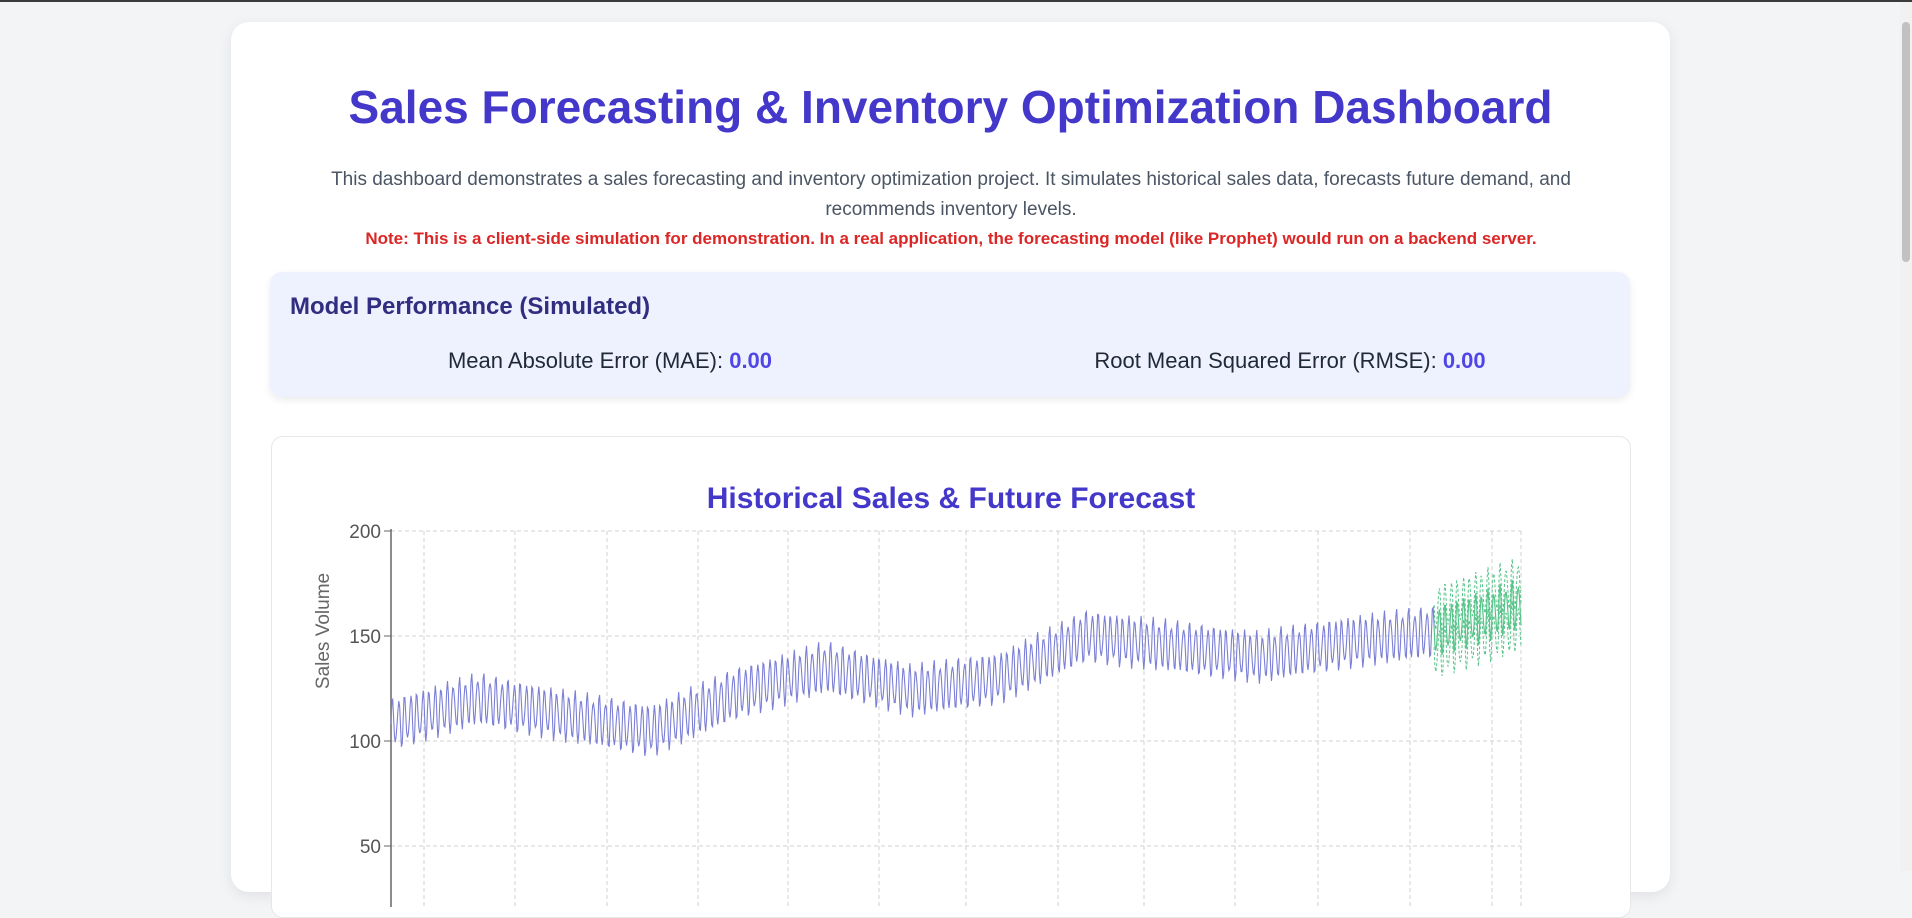  What do you see at coordinates (470, 306) in the screenshot?
I see `model-performance-title: Model Performance (Simulated)` at bounding box center [470, 306].